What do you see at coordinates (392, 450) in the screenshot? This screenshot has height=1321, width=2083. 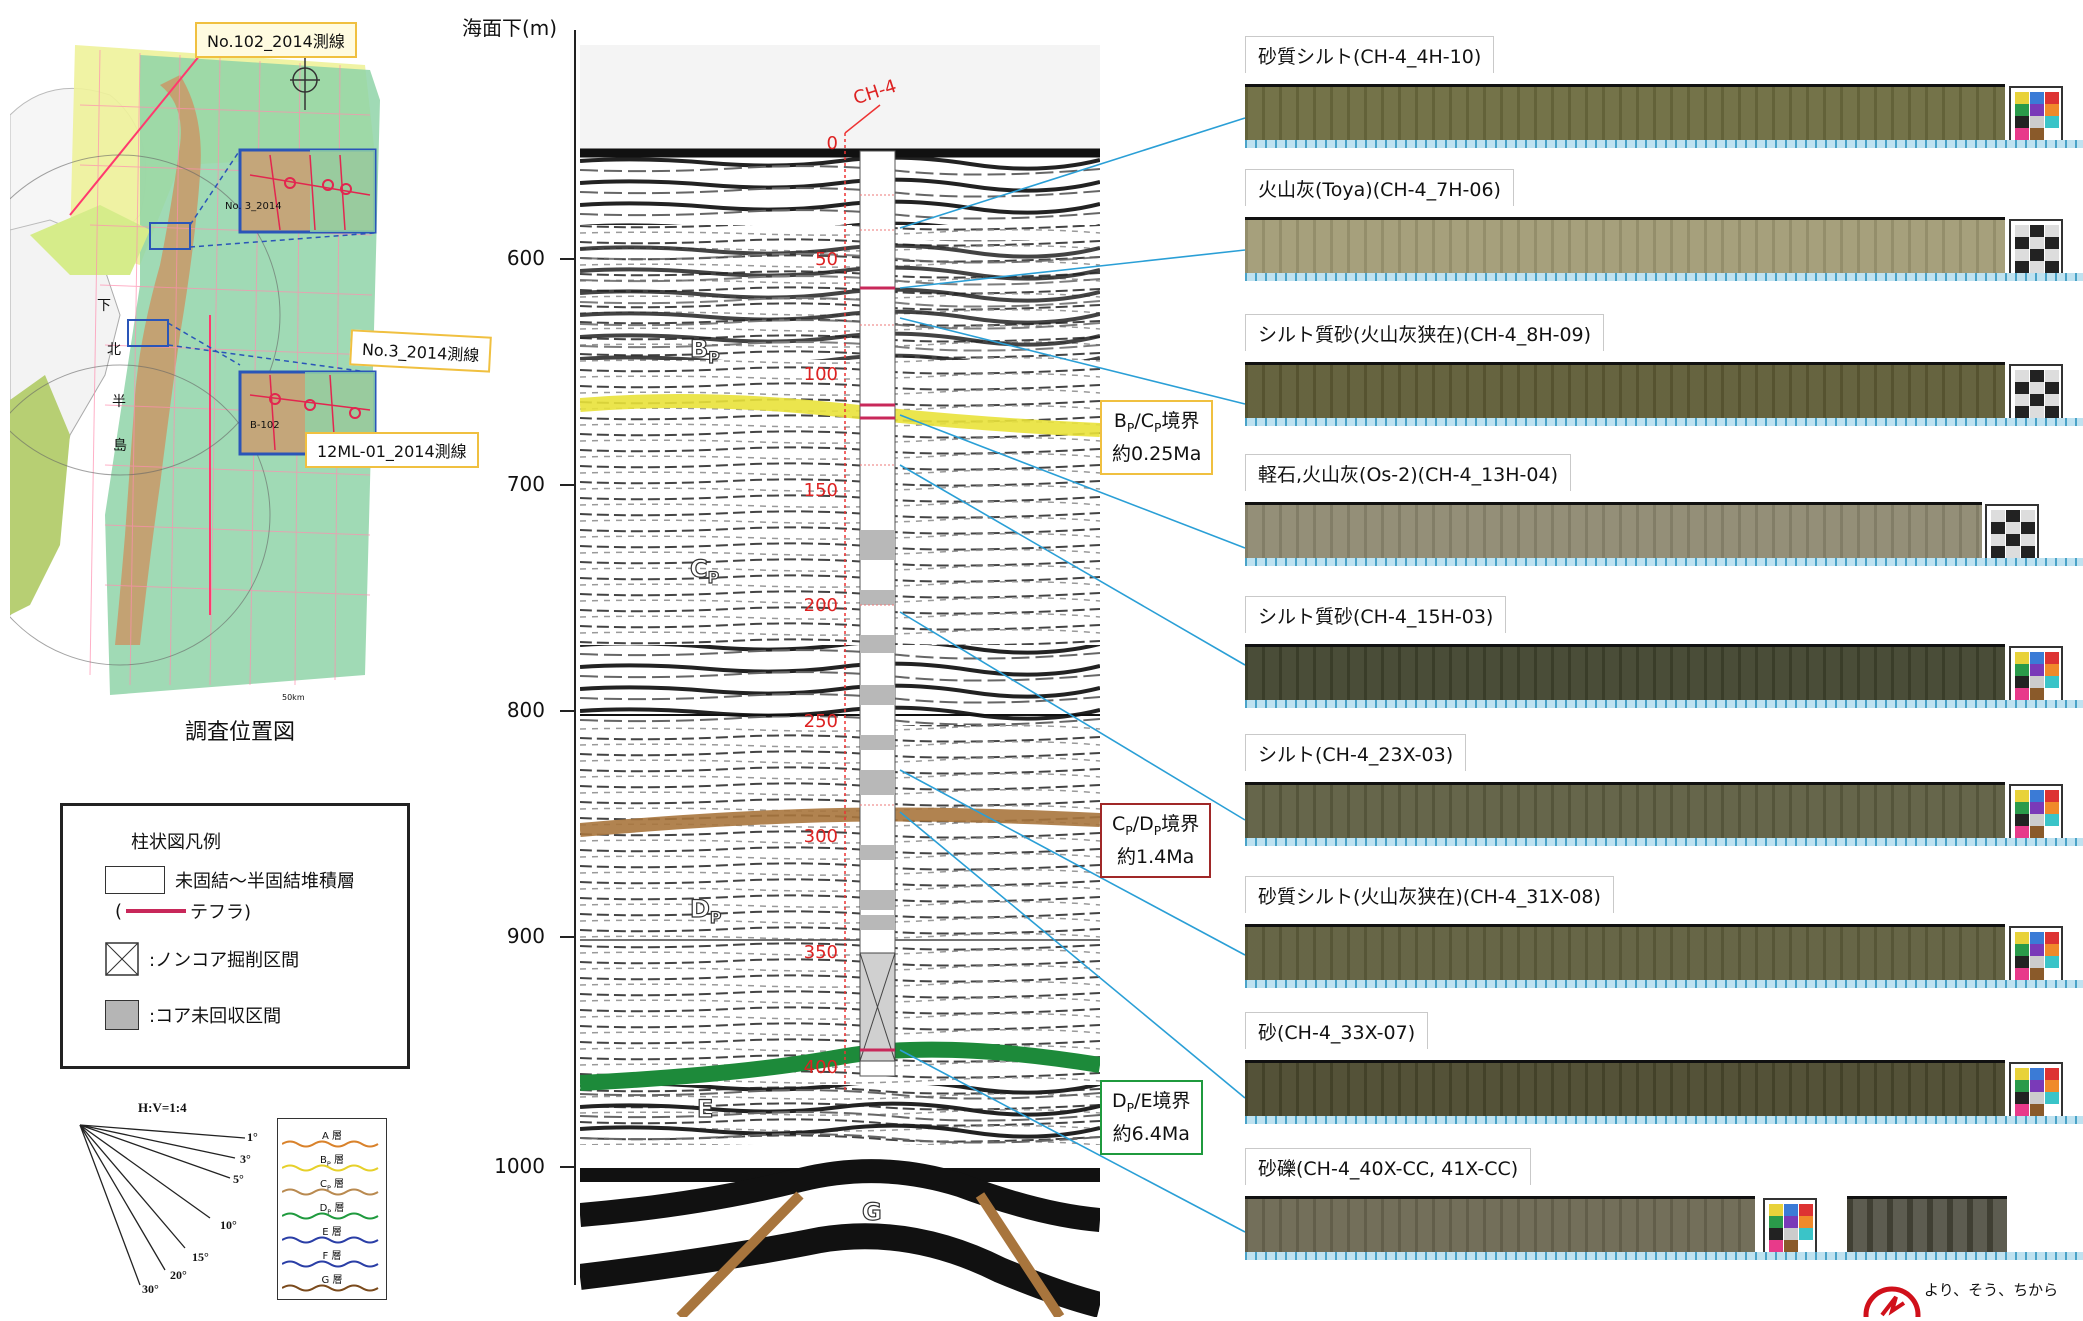 I see `callout-12ml01: 12ML-01_2014測線` at bounding box center [392, 450].